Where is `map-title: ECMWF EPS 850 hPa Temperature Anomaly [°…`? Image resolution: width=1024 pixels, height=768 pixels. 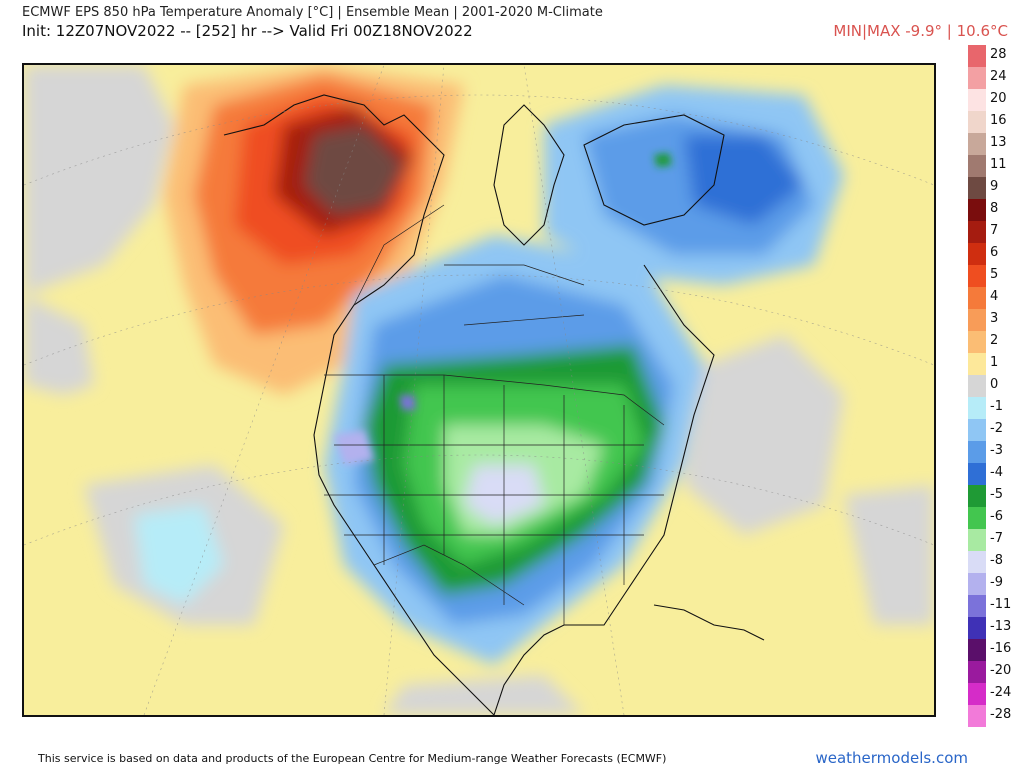
map-title: ECMWF EPS 850 hPa Temperature Anomaly [°… is located at coordinates (312, 12).